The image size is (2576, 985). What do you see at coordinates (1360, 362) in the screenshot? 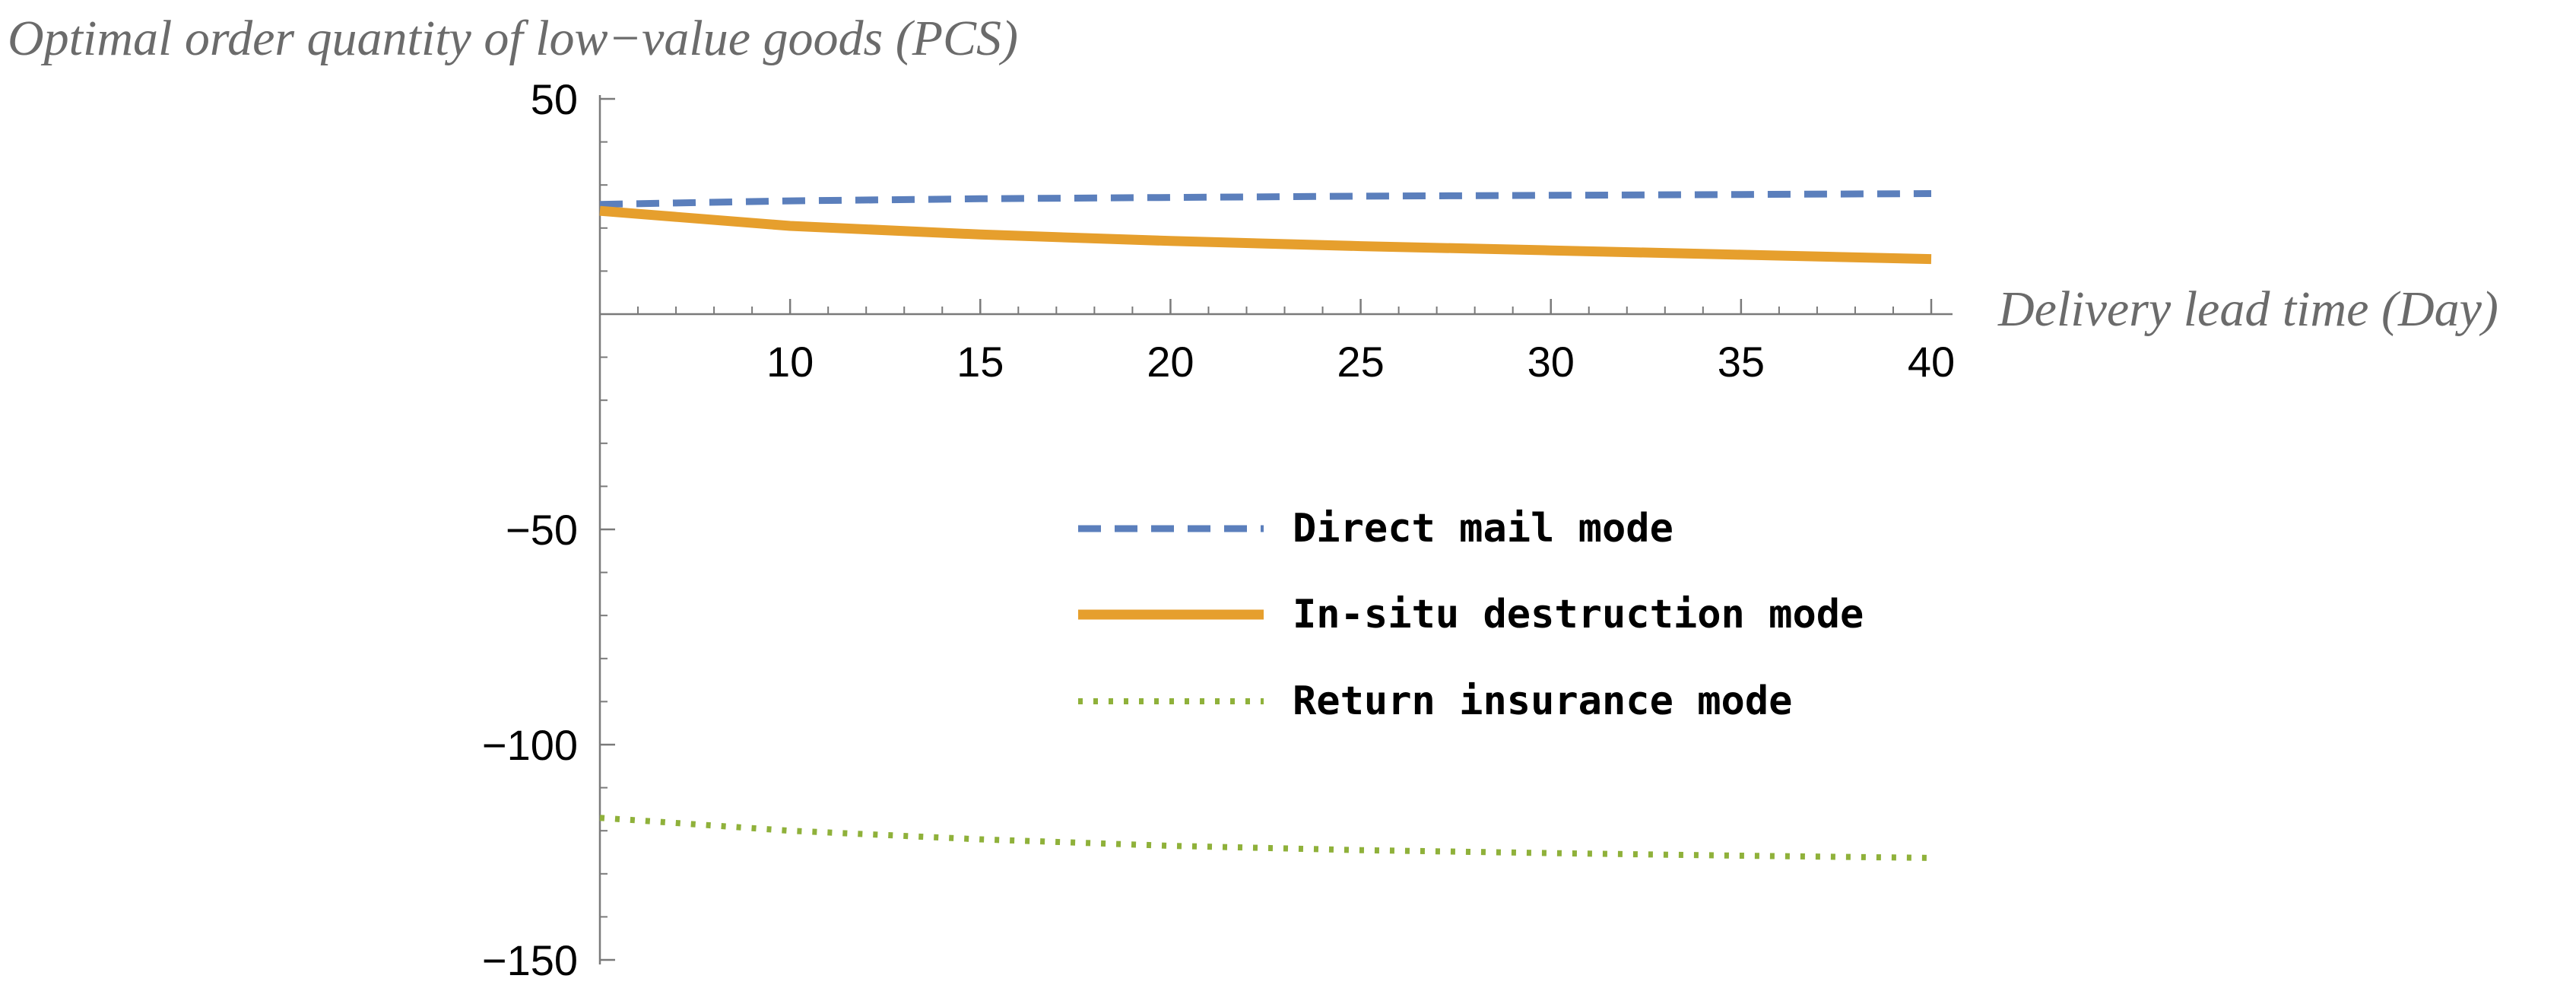
I see `x-tick-label: 25` at bounding box center [1360, 362].